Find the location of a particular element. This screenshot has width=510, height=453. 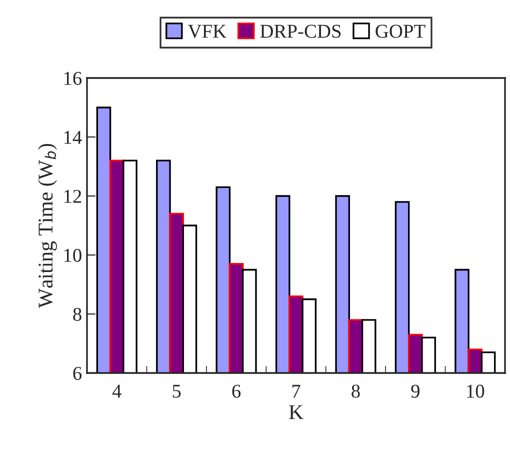

y-tick-label: 8 is located at coordinates (77, 314).